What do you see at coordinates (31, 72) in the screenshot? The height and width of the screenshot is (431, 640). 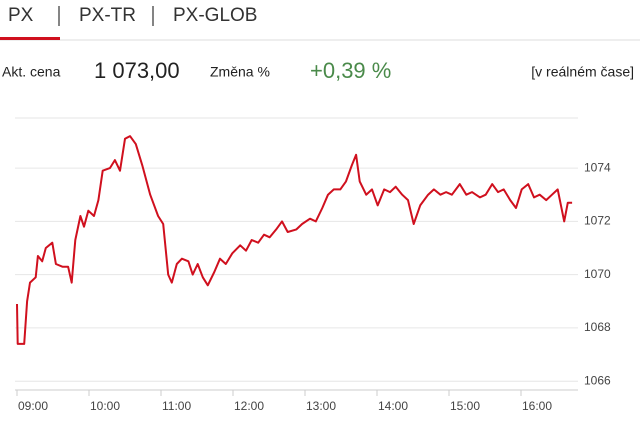 I see `price-label: Akt. cena` at bounding box center [31, 72].